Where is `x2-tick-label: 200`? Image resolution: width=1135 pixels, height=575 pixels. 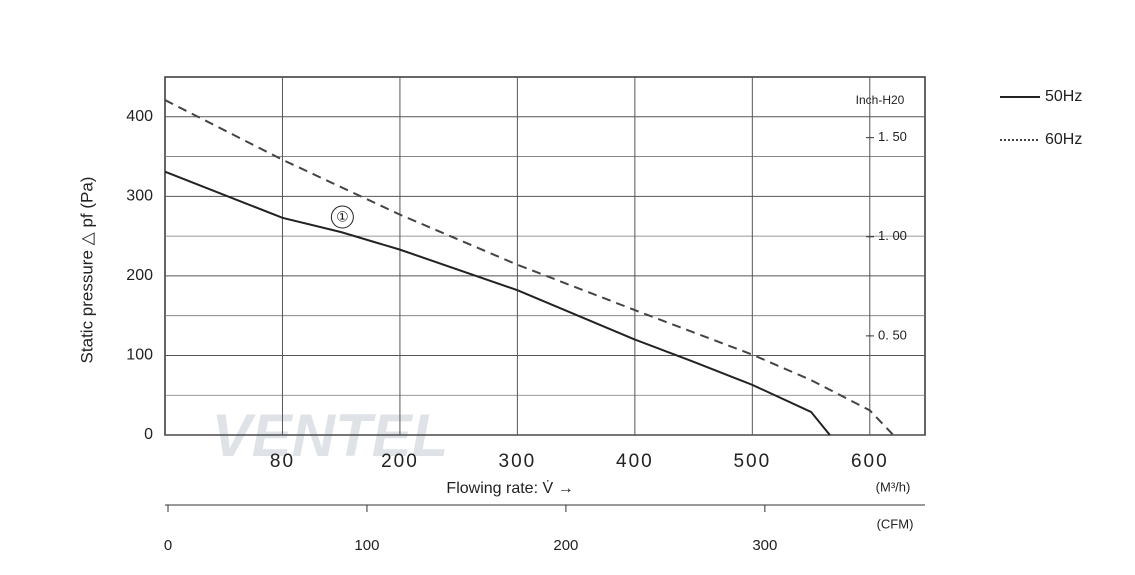 x2-tick-label: 200 is located at coordinates (565, 545).